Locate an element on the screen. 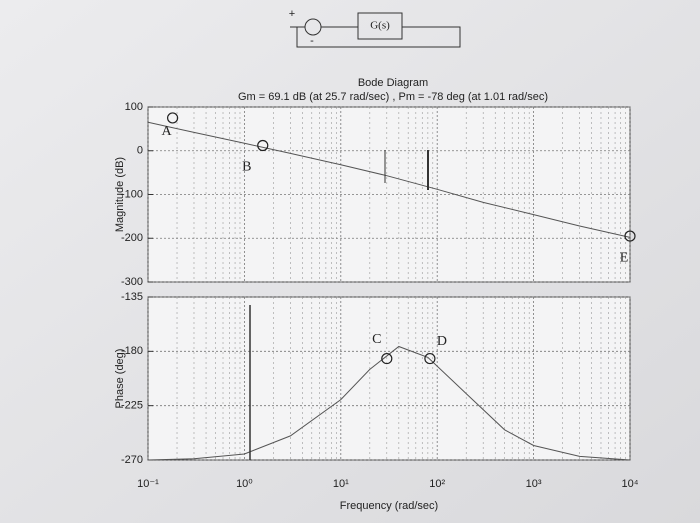 This screenshot has width=700, height=523. block-diagram is located at coordinates (375, 30).